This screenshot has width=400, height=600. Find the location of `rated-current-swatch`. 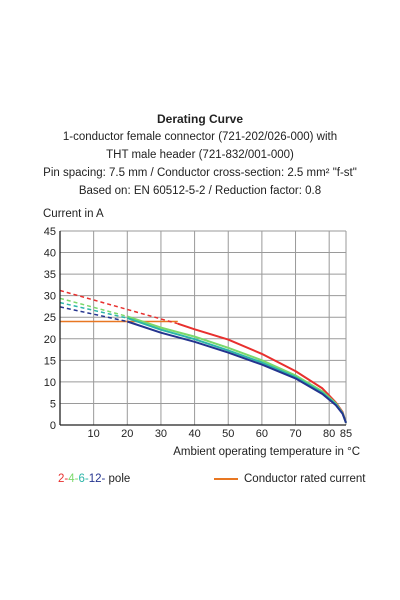

rated-current-swatch is located at coordinates (226, 479).